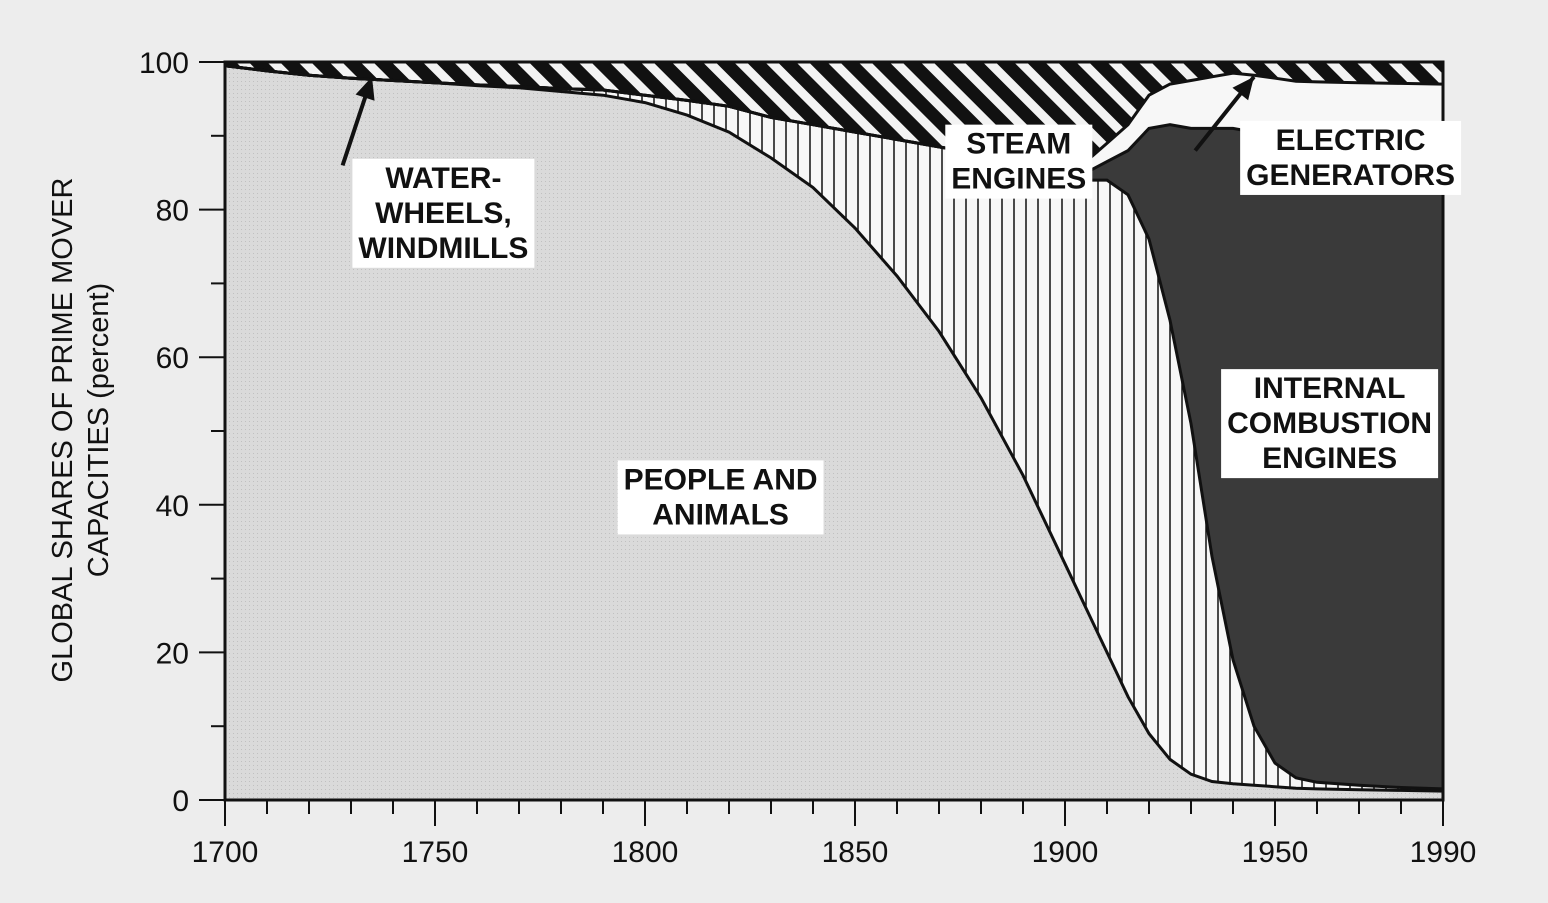 The height and width of the screenshot is (903, 1548). I want to click on y-axis-title-line2: CAPACITIES (percent), so click(99, 430).